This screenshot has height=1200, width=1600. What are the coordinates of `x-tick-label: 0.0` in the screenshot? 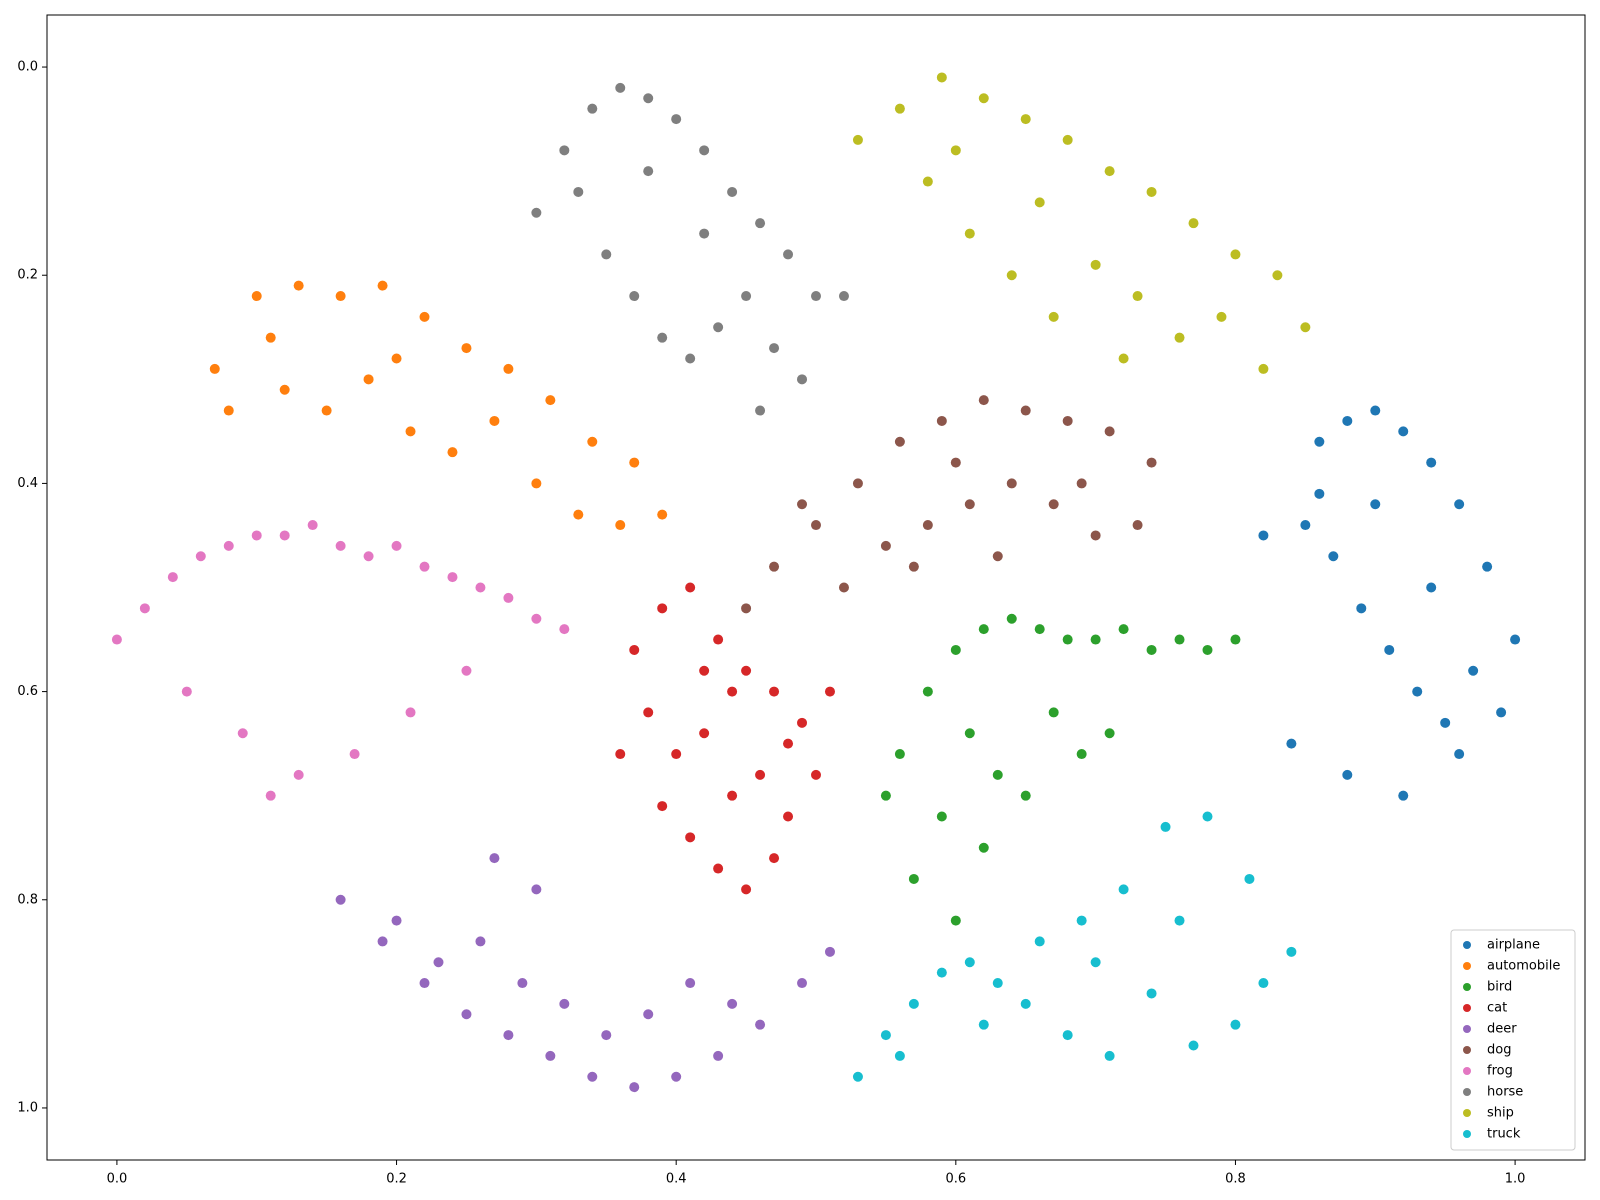 It's located at (117, 1179).